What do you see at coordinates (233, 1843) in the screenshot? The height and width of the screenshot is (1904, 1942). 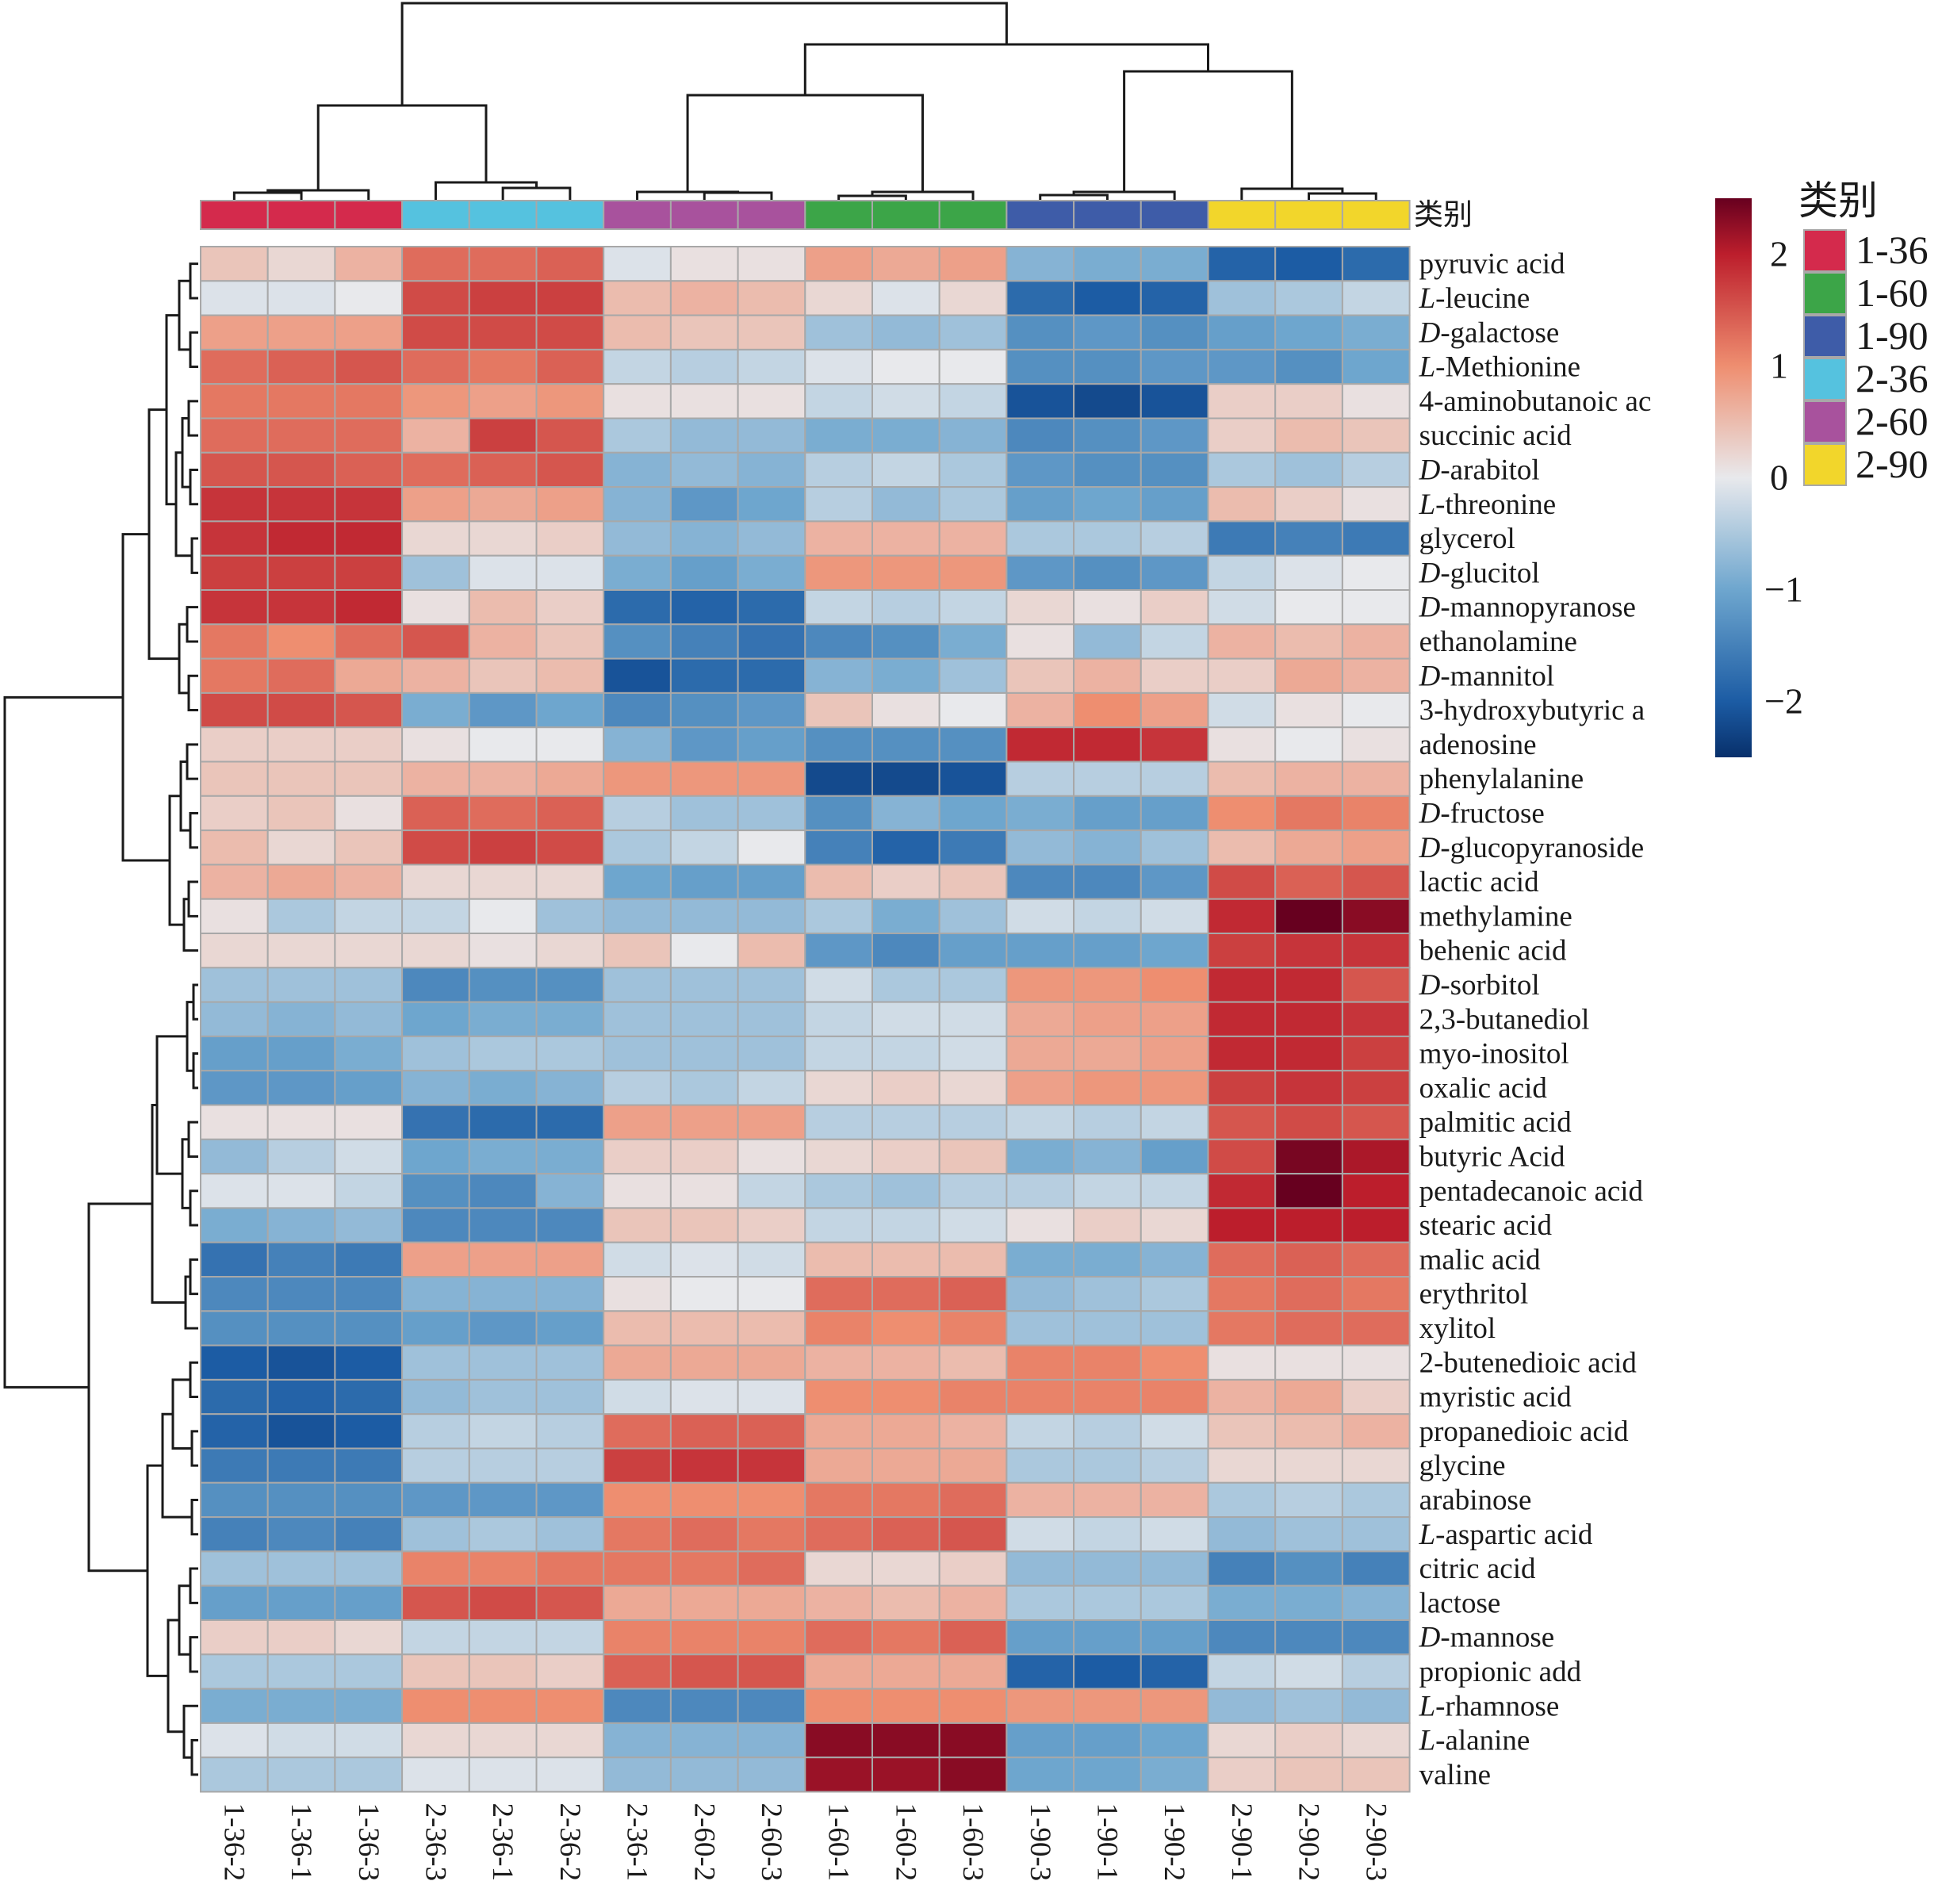 I see `column-label: 1-36-2` at bounding box center [233, 1843].